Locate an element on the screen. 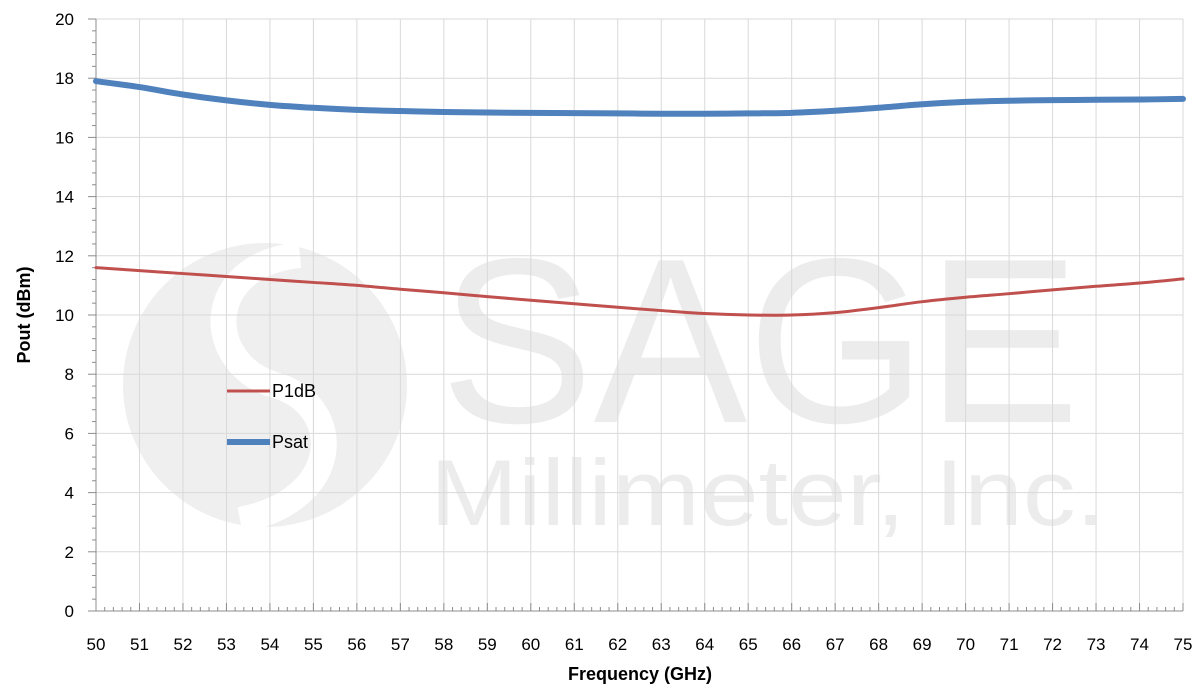 The image size is (1200, 690). legend-label-p1db: P1dB is located at coordinates (294, 391).